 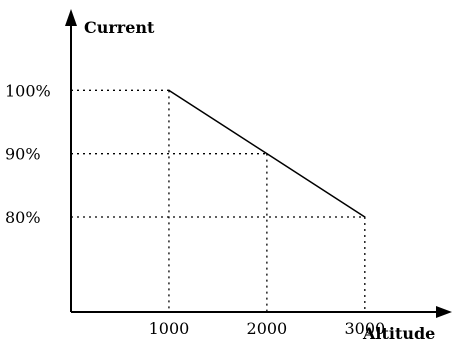 I want to click on x-tick-label-1: 2000, so click(x=267, y=328).